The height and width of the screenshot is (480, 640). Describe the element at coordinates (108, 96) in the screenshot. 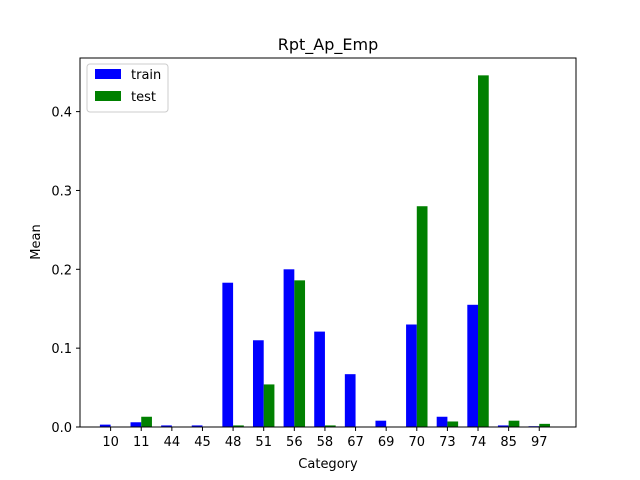

I see `legend-swatch-test` at that location.